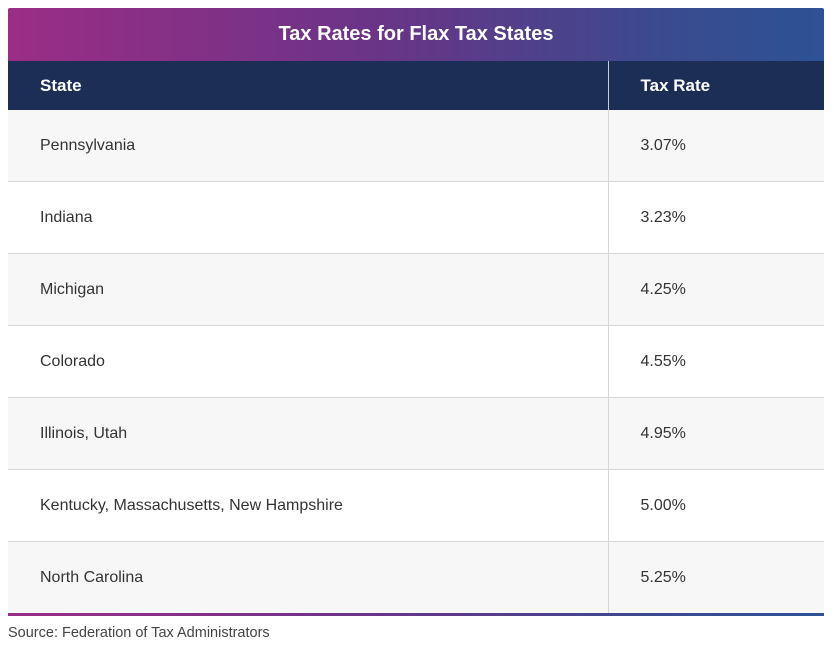 Image resolution: width=834 pixels, height=650 pixels. Describe the element at coordinates (308, 85) in the screenshot. I see `column-header-state: State` at that location.